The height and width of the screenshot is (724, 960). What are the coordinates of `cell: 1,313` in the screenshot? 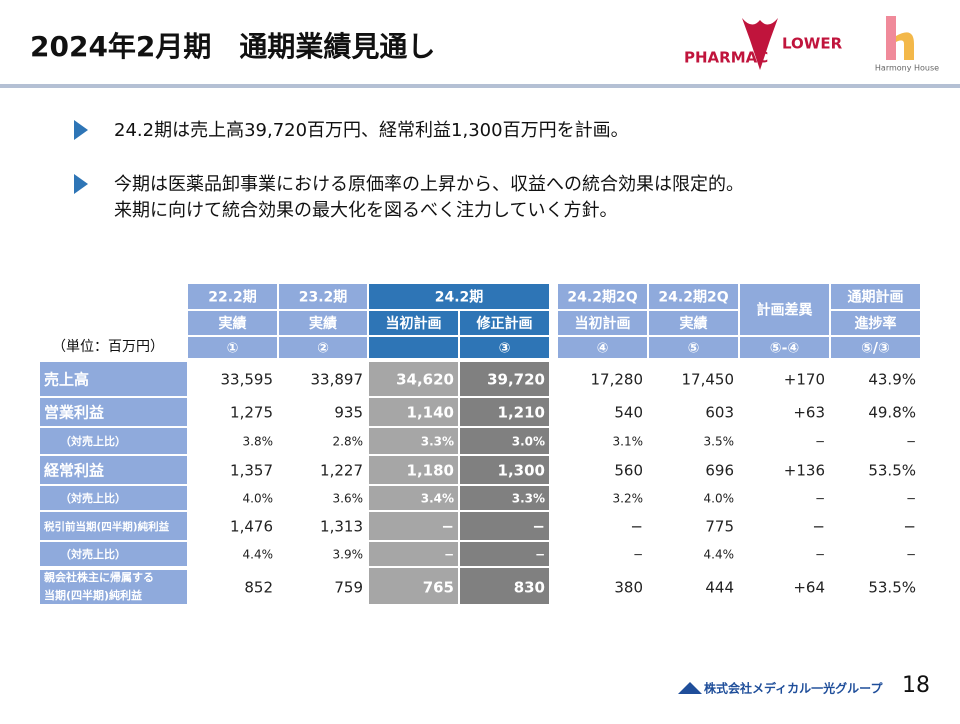 It's located at (341, 527).